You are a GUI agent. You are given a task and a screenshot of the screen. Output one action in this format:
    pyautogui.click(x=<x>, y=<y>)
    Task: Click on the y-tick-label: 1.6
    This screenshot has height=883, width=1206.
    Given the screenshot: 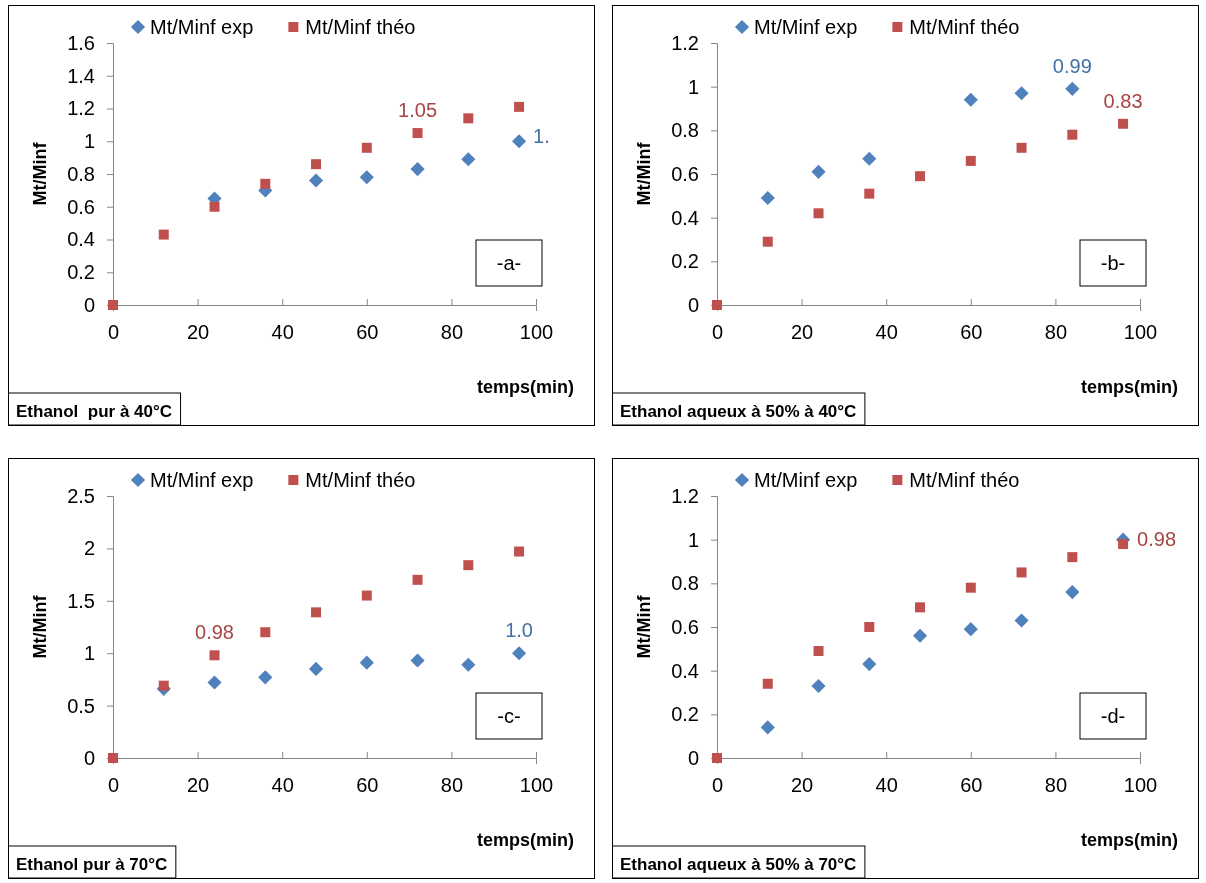 What is the action you would take?
    pyautogui.click(x=81, y=42)
    